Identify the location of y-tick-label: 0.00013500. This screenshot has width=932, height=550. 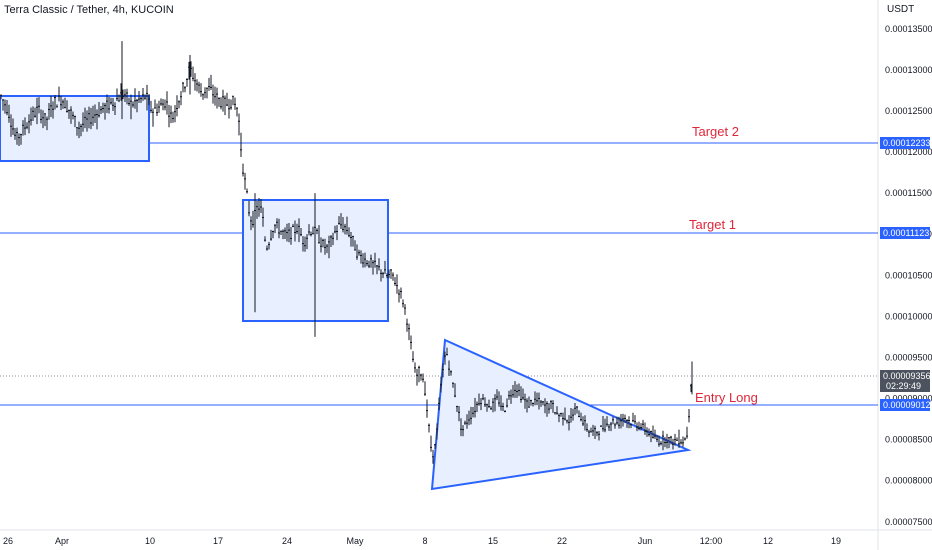
(908, 29).